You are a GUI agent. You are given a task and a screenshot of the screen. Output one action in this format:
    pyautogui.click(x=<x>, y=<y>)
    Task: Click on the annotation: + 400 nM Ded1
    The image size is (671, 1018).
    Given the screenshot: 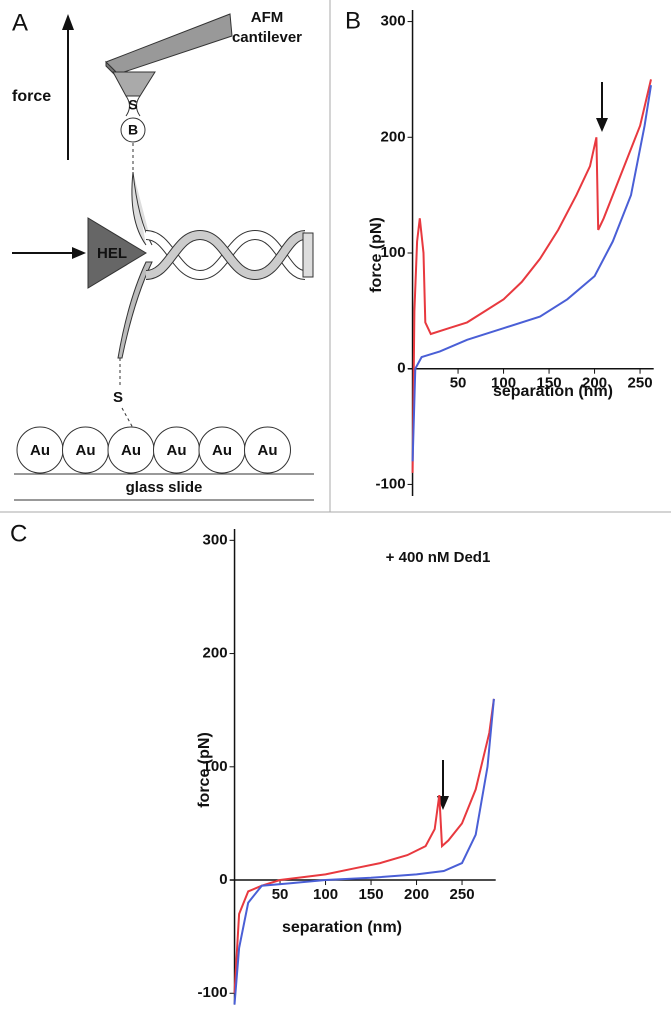 What is the action you would take?
    pyautogui.click(x=438, y=557)
    